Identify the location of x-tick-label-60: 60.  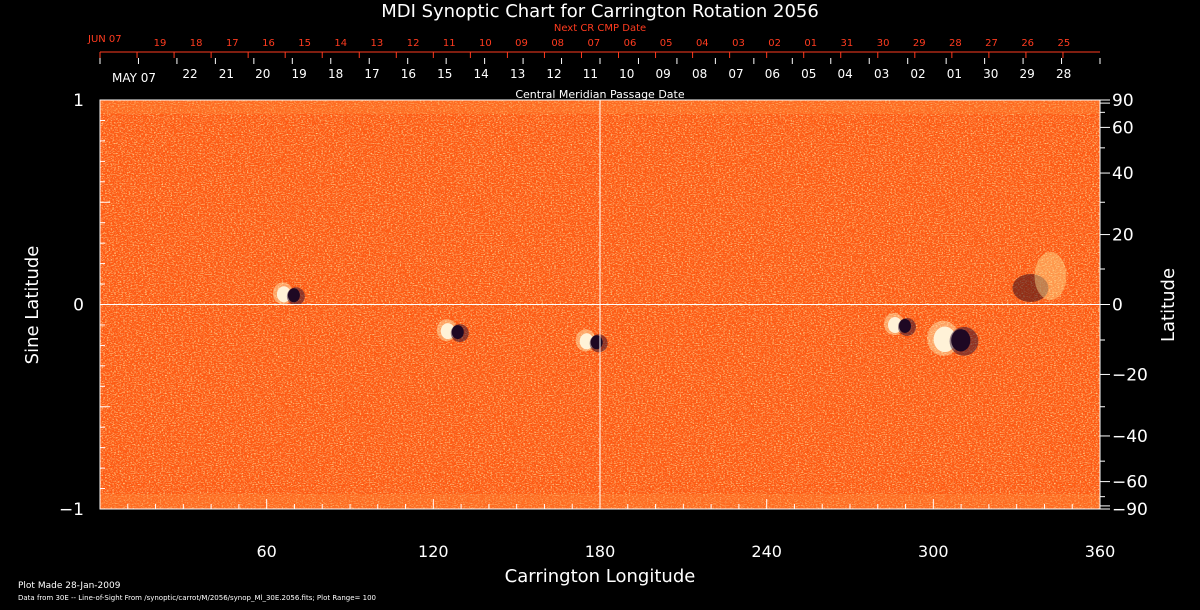
(266, 551).